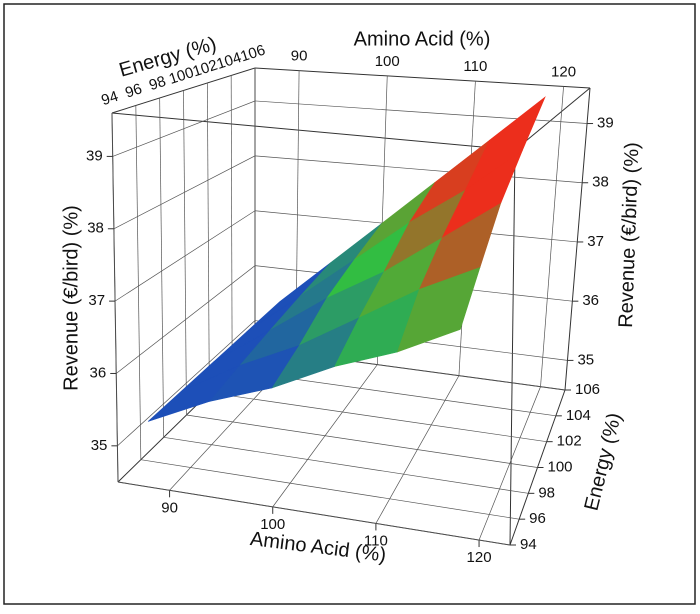 The width and height of the screenshot is (700, 614). I want to click on axis-title: Energy (%), so click(604, 462).